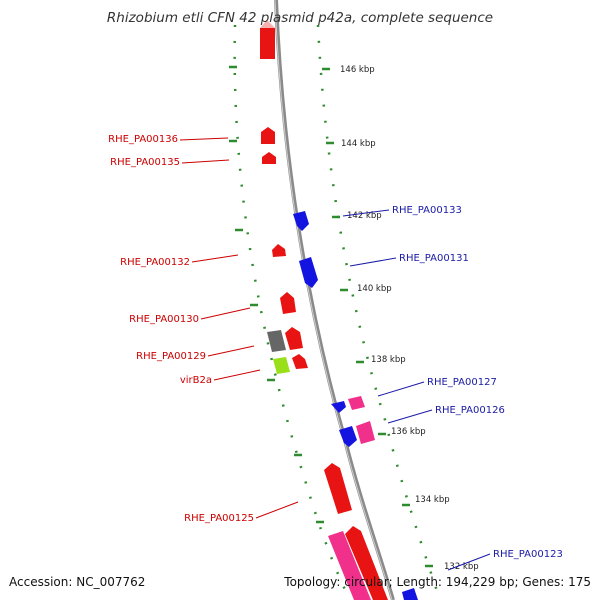 The width and height of the screenshot is (600, 600). I want to click on gene-feature-green, so click(281, 365).